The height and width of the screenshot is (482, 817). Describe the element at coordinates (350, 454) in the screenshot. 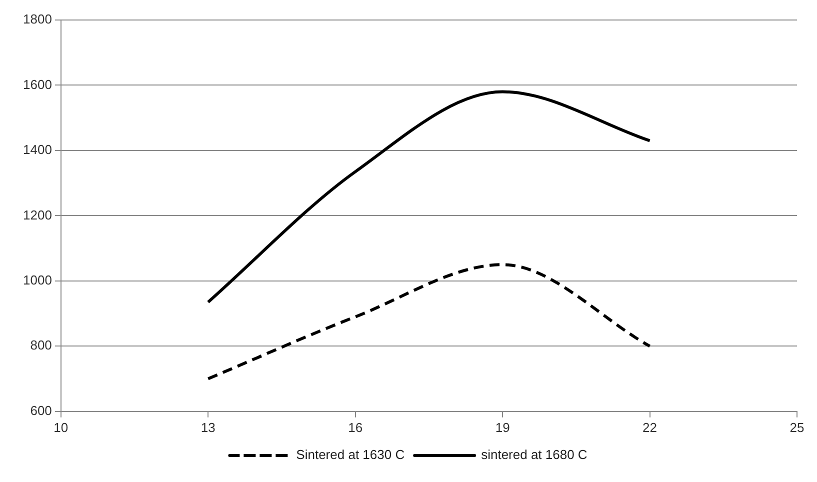

I see `legend-label: Sintered at 1630 C` at that location.